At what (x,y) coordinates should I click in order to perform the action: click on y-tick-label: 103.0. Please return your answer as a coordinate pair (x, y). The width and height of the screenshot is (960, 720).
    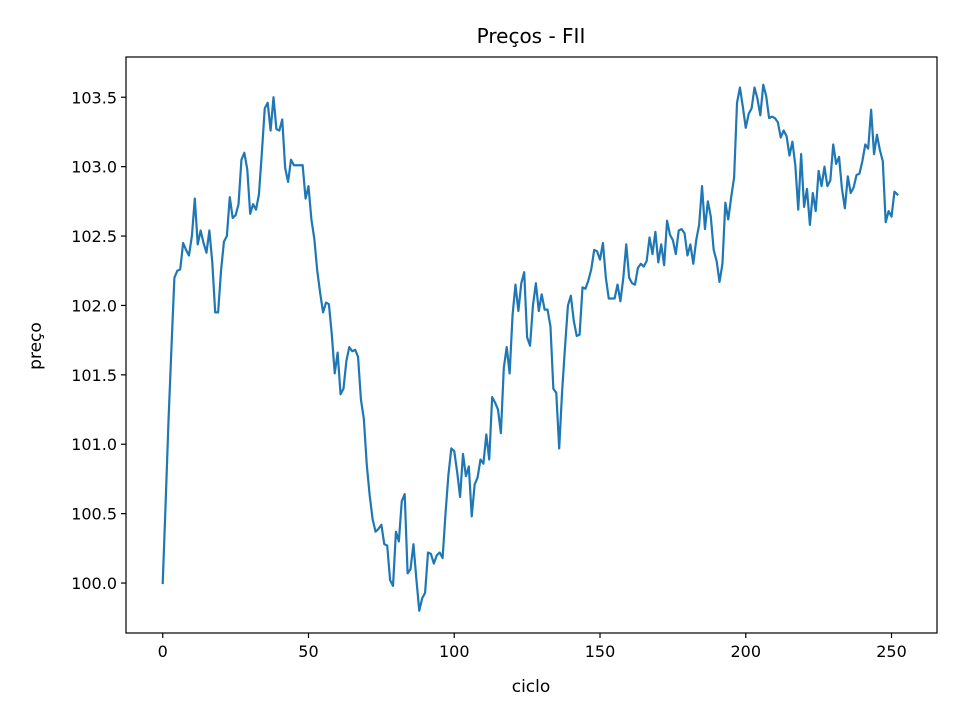
    Looking at the image, I should click on (94, 167).